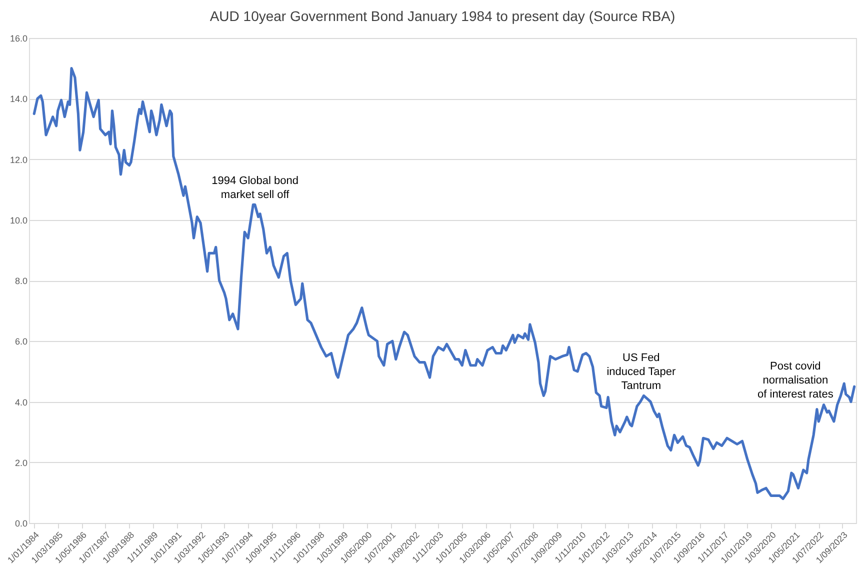  I want to click on y-tick-label: 4.0, so click(21, 402).